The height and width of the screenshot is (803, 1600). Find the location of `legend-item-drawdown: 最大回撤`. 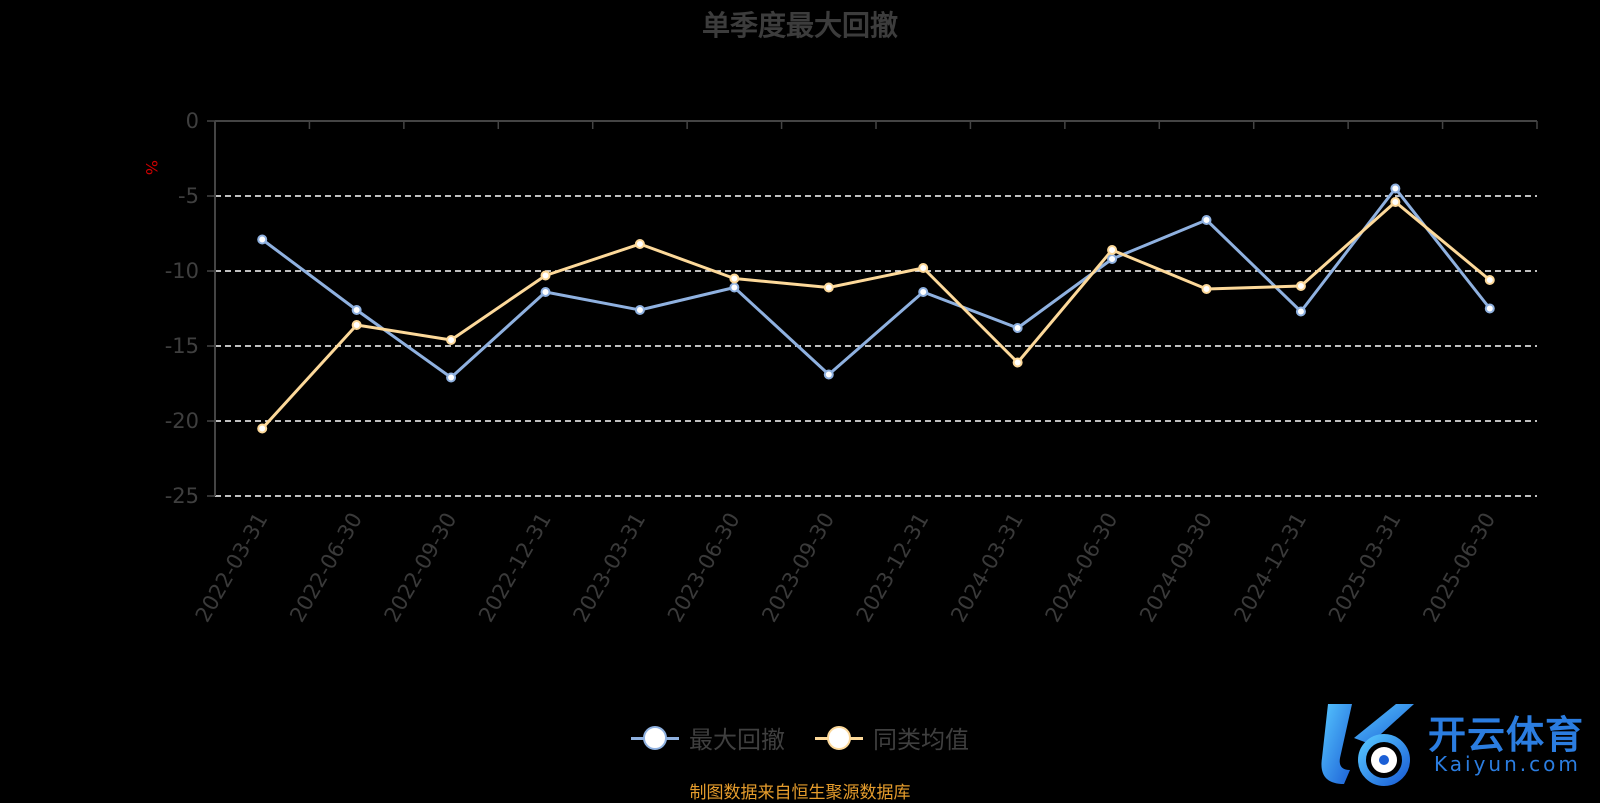

legend-item-drawdown: 最大回撤 is located at coordinates (708, 737).